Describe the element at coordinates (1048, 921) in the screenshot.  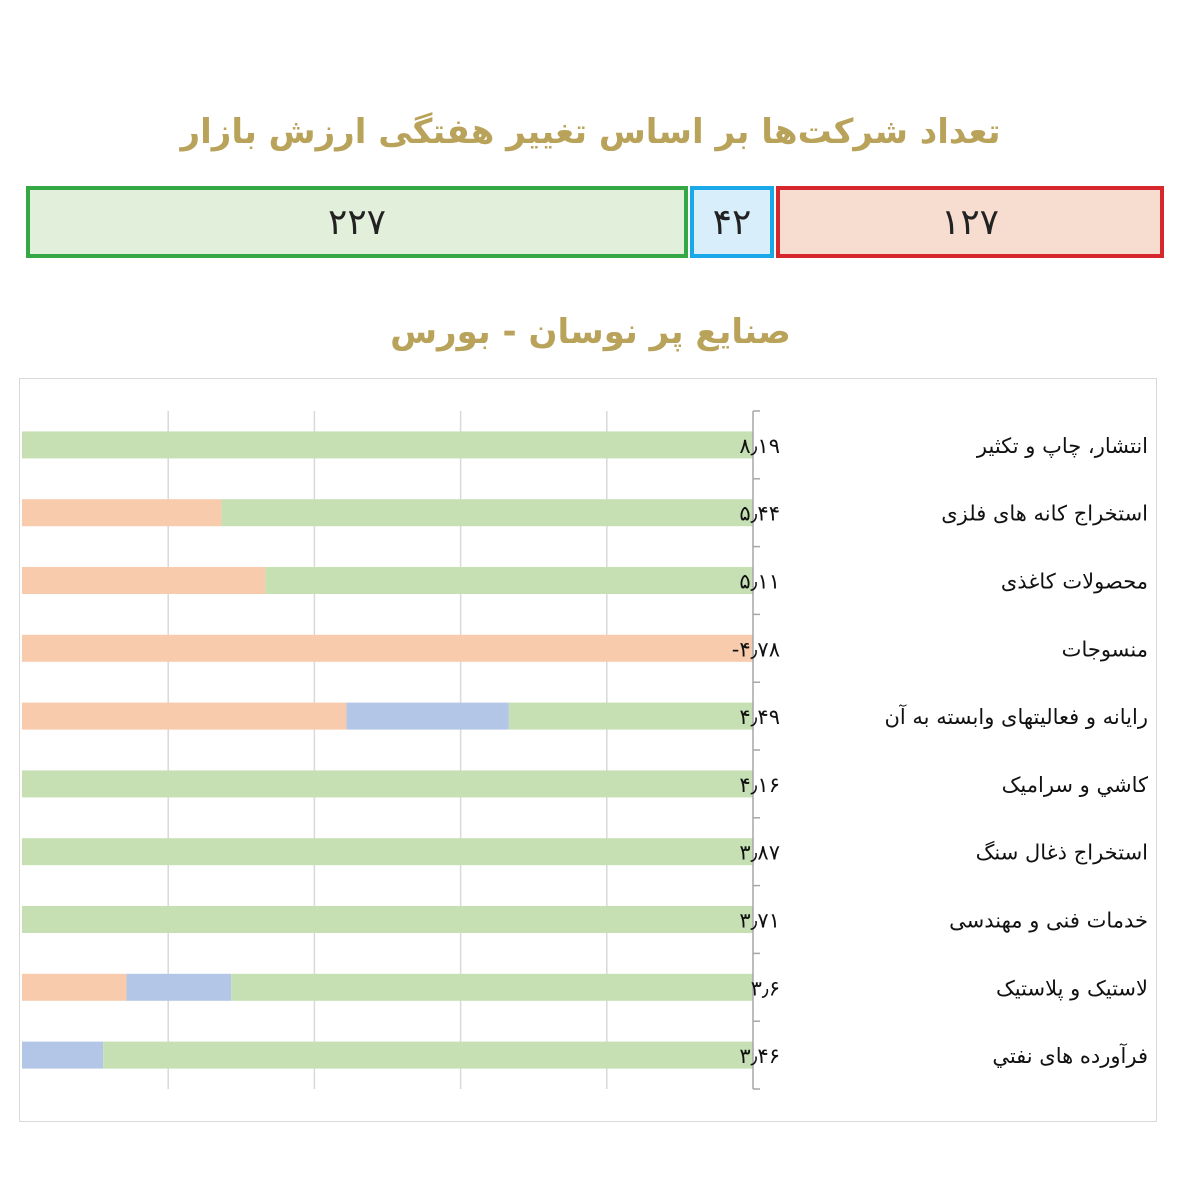
I see `sector-label: خدمات فنی و مهندسی` at that location.